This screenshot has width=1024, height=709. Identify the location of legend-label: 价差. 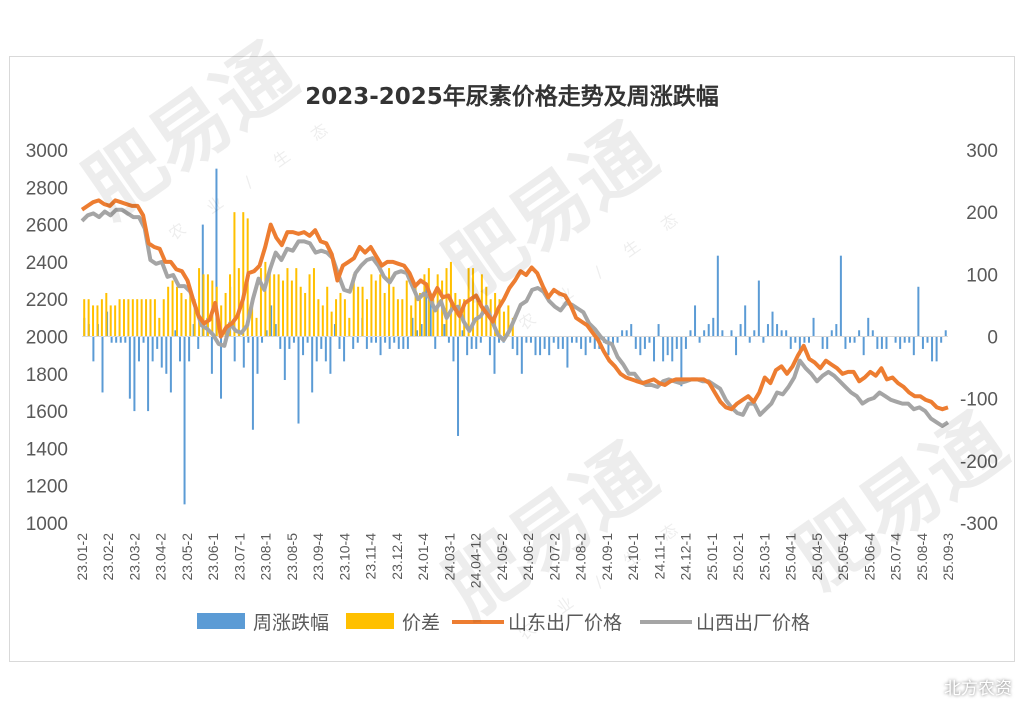
(421, 623).